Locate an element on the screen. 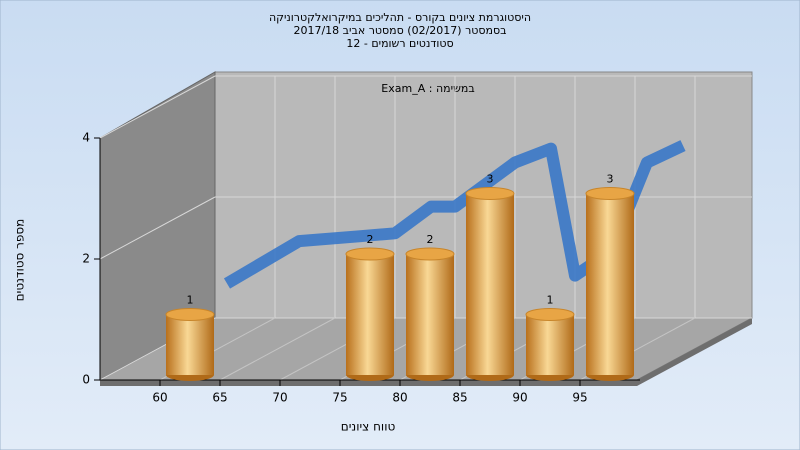 The image size is (800, 450). x-tick-label: 90 is located at coordinates (519, 398).